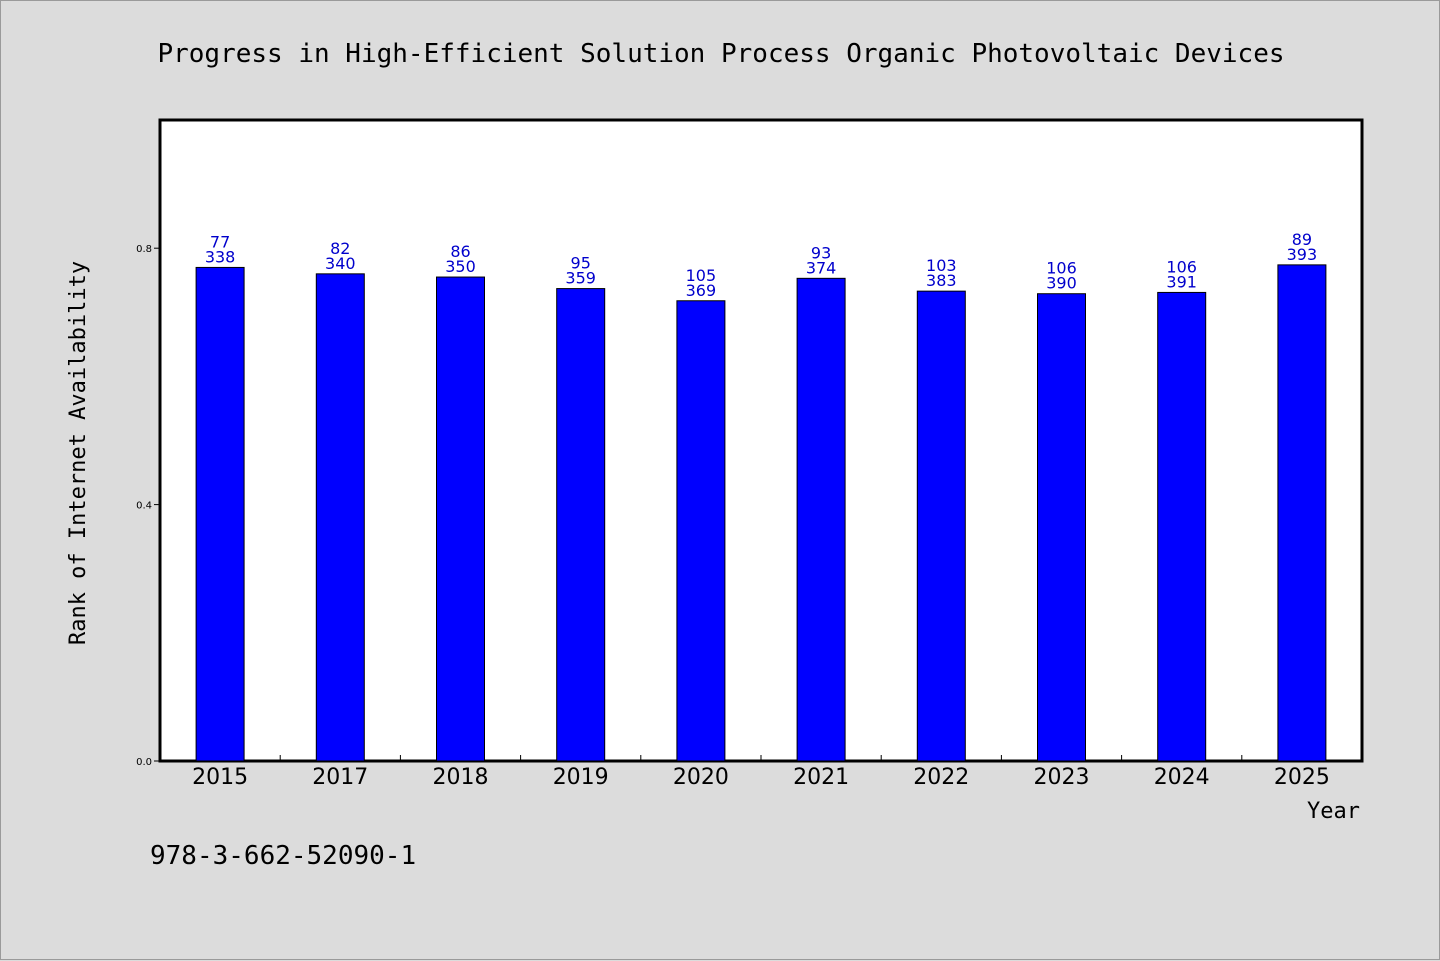  What do you see at coordinates (78, 453) in the screenshot?
I see `y-axis-label: Rank of Internet Availability` at bounding box center [78, 453].